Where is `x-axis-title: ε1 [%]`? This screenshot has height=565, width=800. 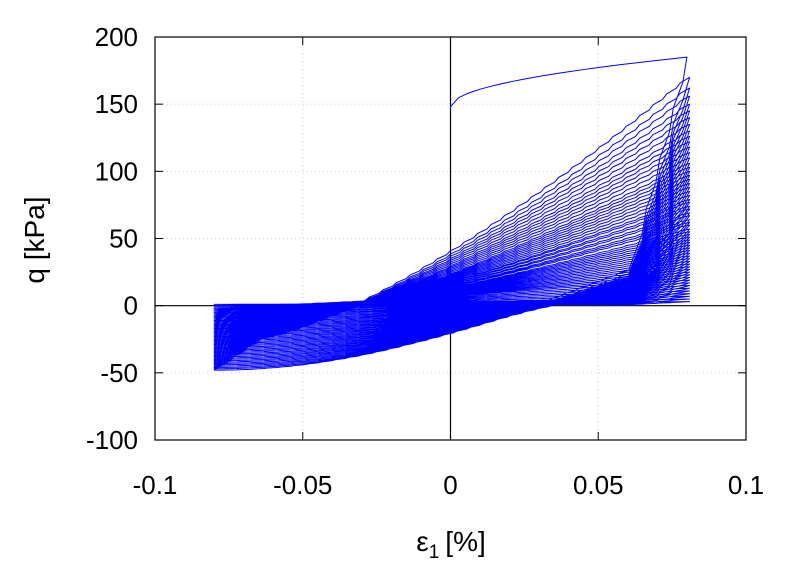 x-axis-title: ε1 [%] is located at coordinates (451, 544).